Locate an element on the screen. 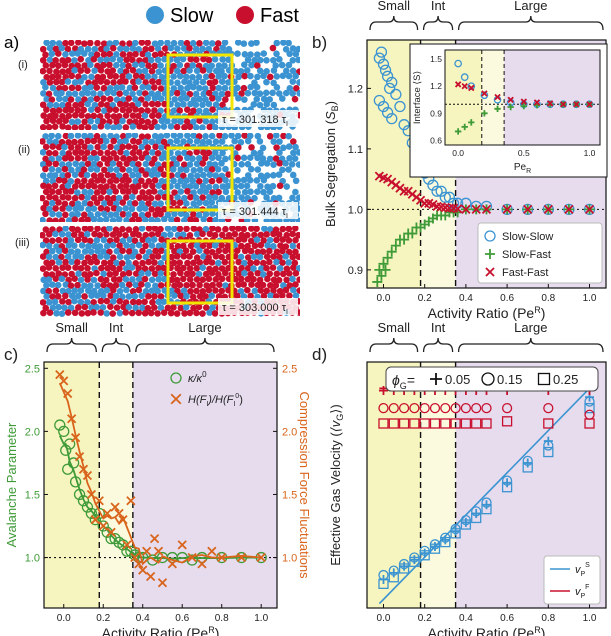  y-tick-label: 2.0 is located at coordinates (32, 432).